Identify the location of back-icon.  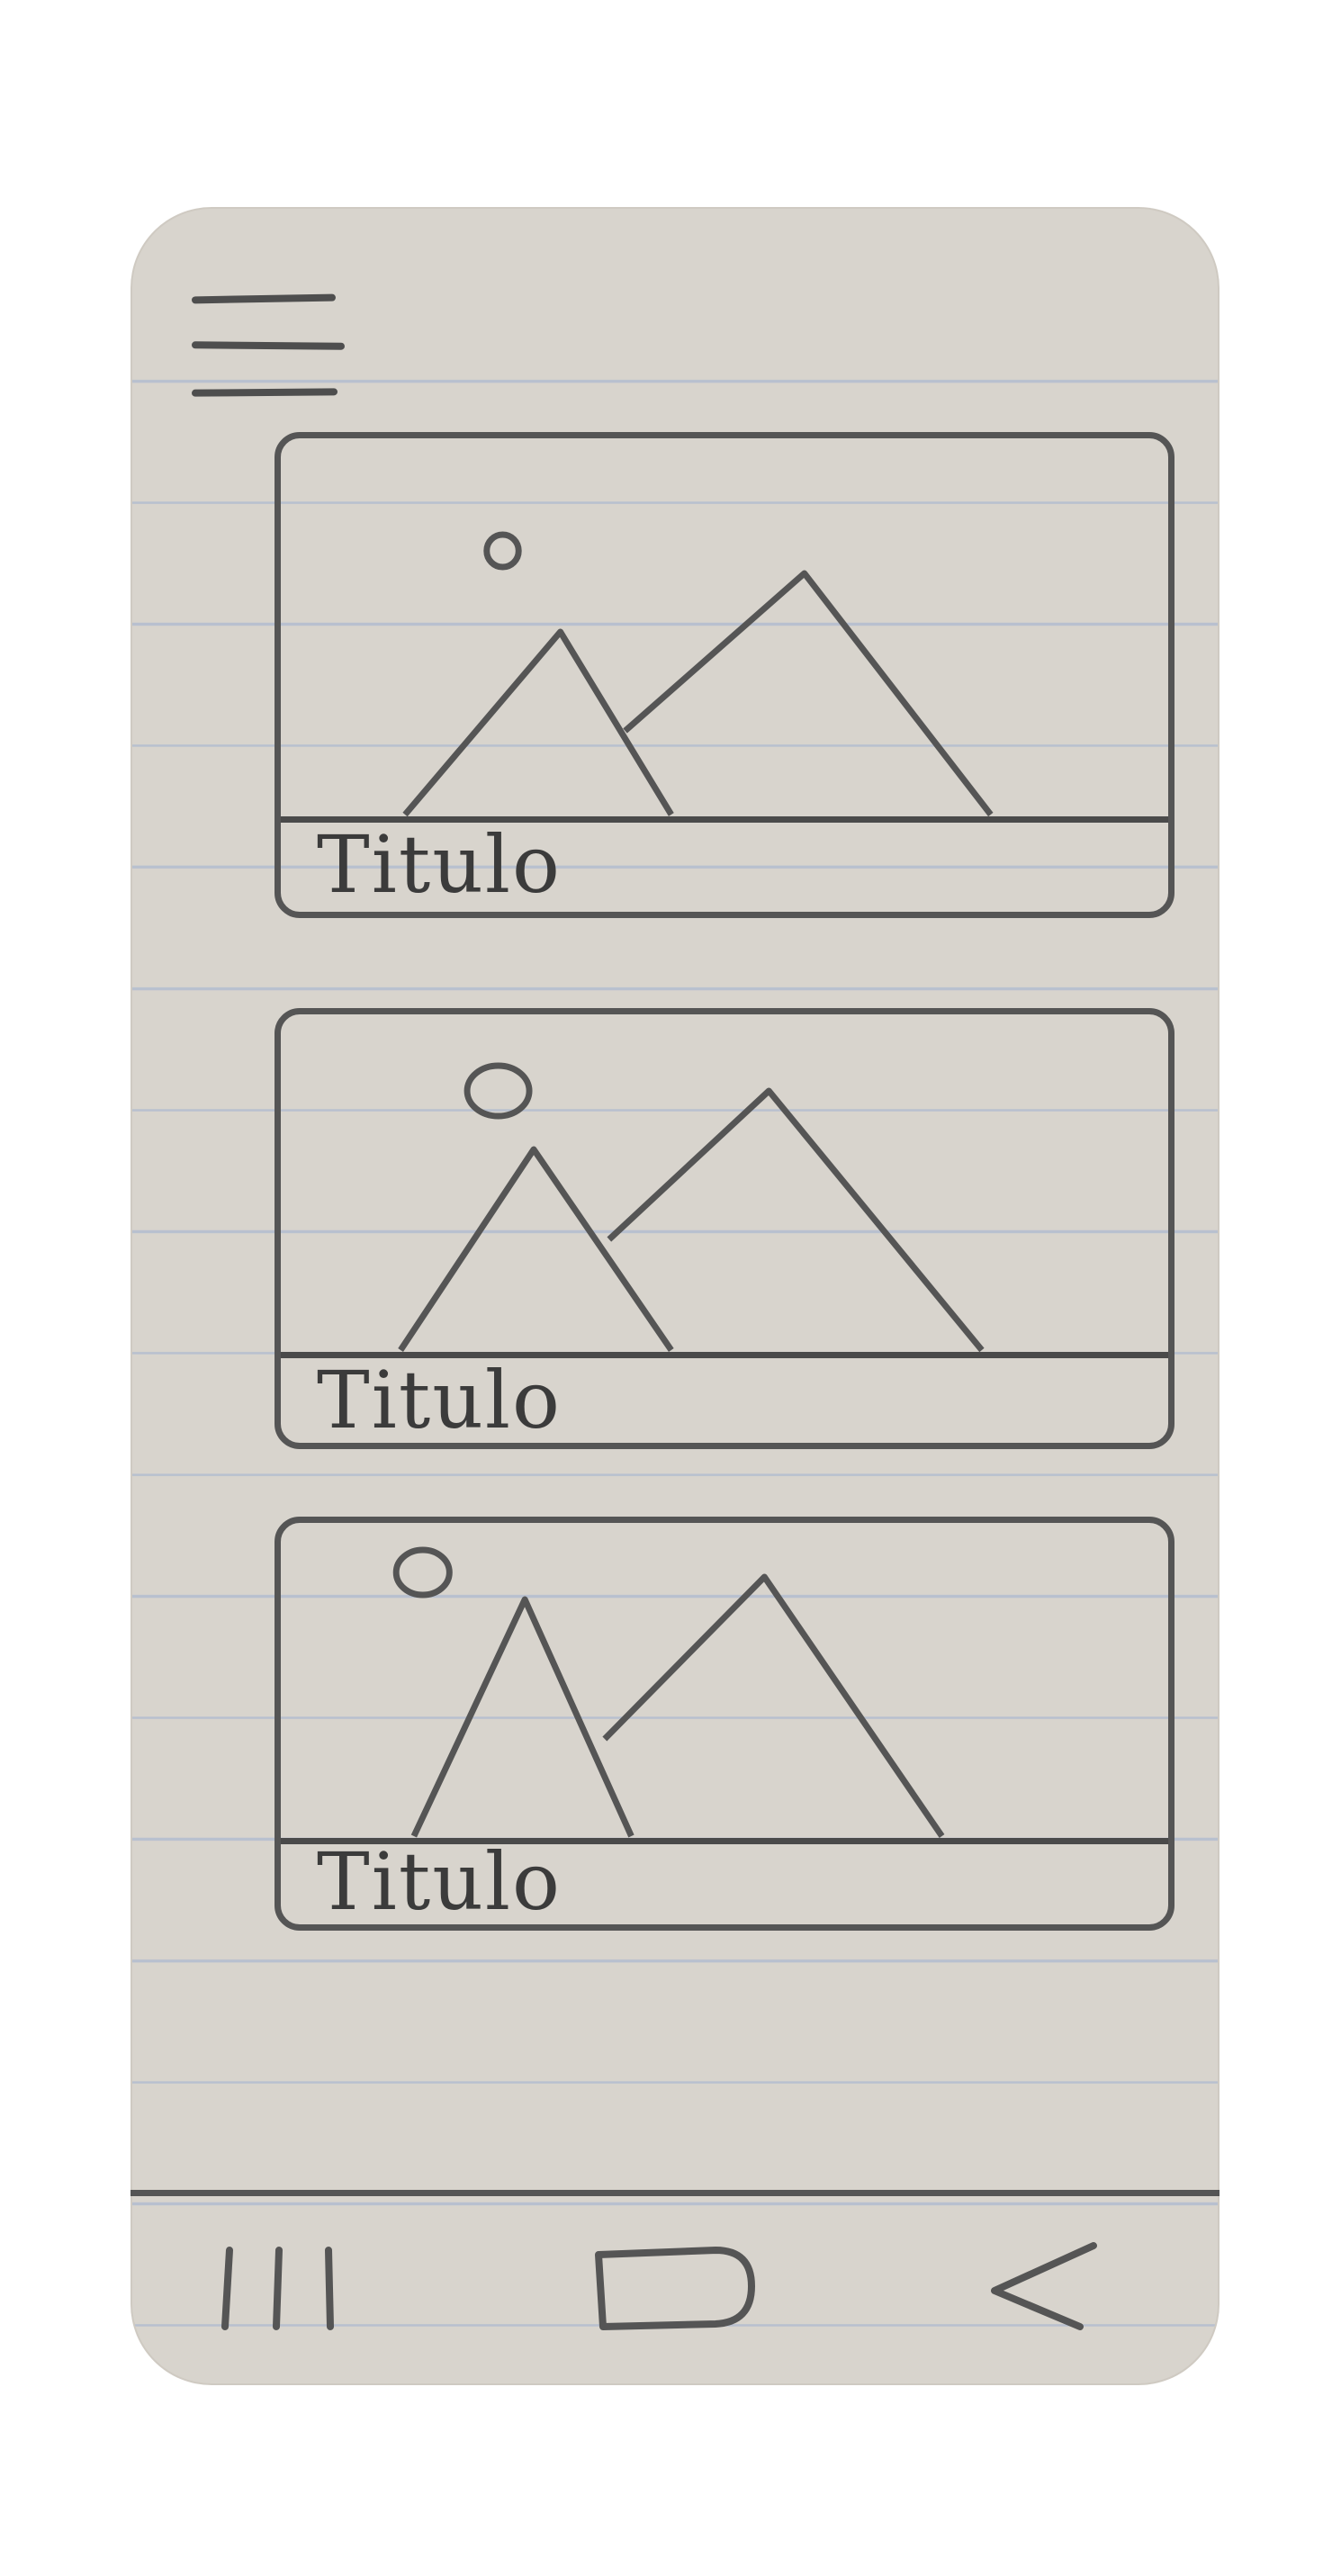
(1035, 2286).